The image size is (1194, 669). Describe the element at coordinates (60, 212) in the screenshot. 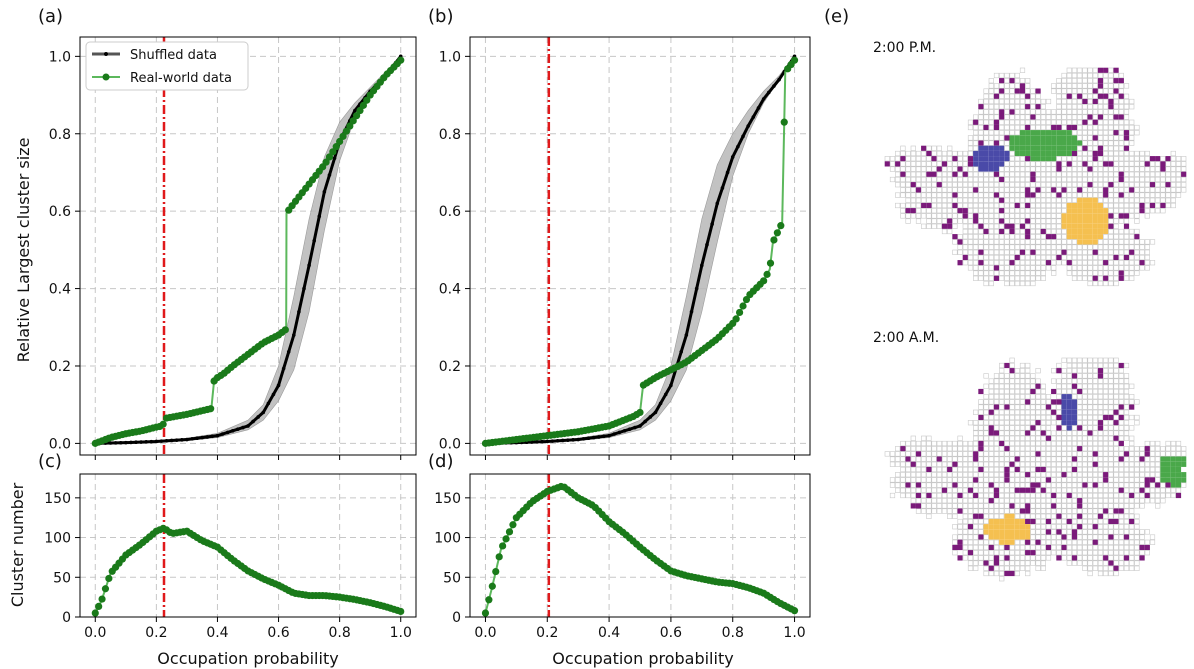

I see `y-tick-label: 0.6` at that location.